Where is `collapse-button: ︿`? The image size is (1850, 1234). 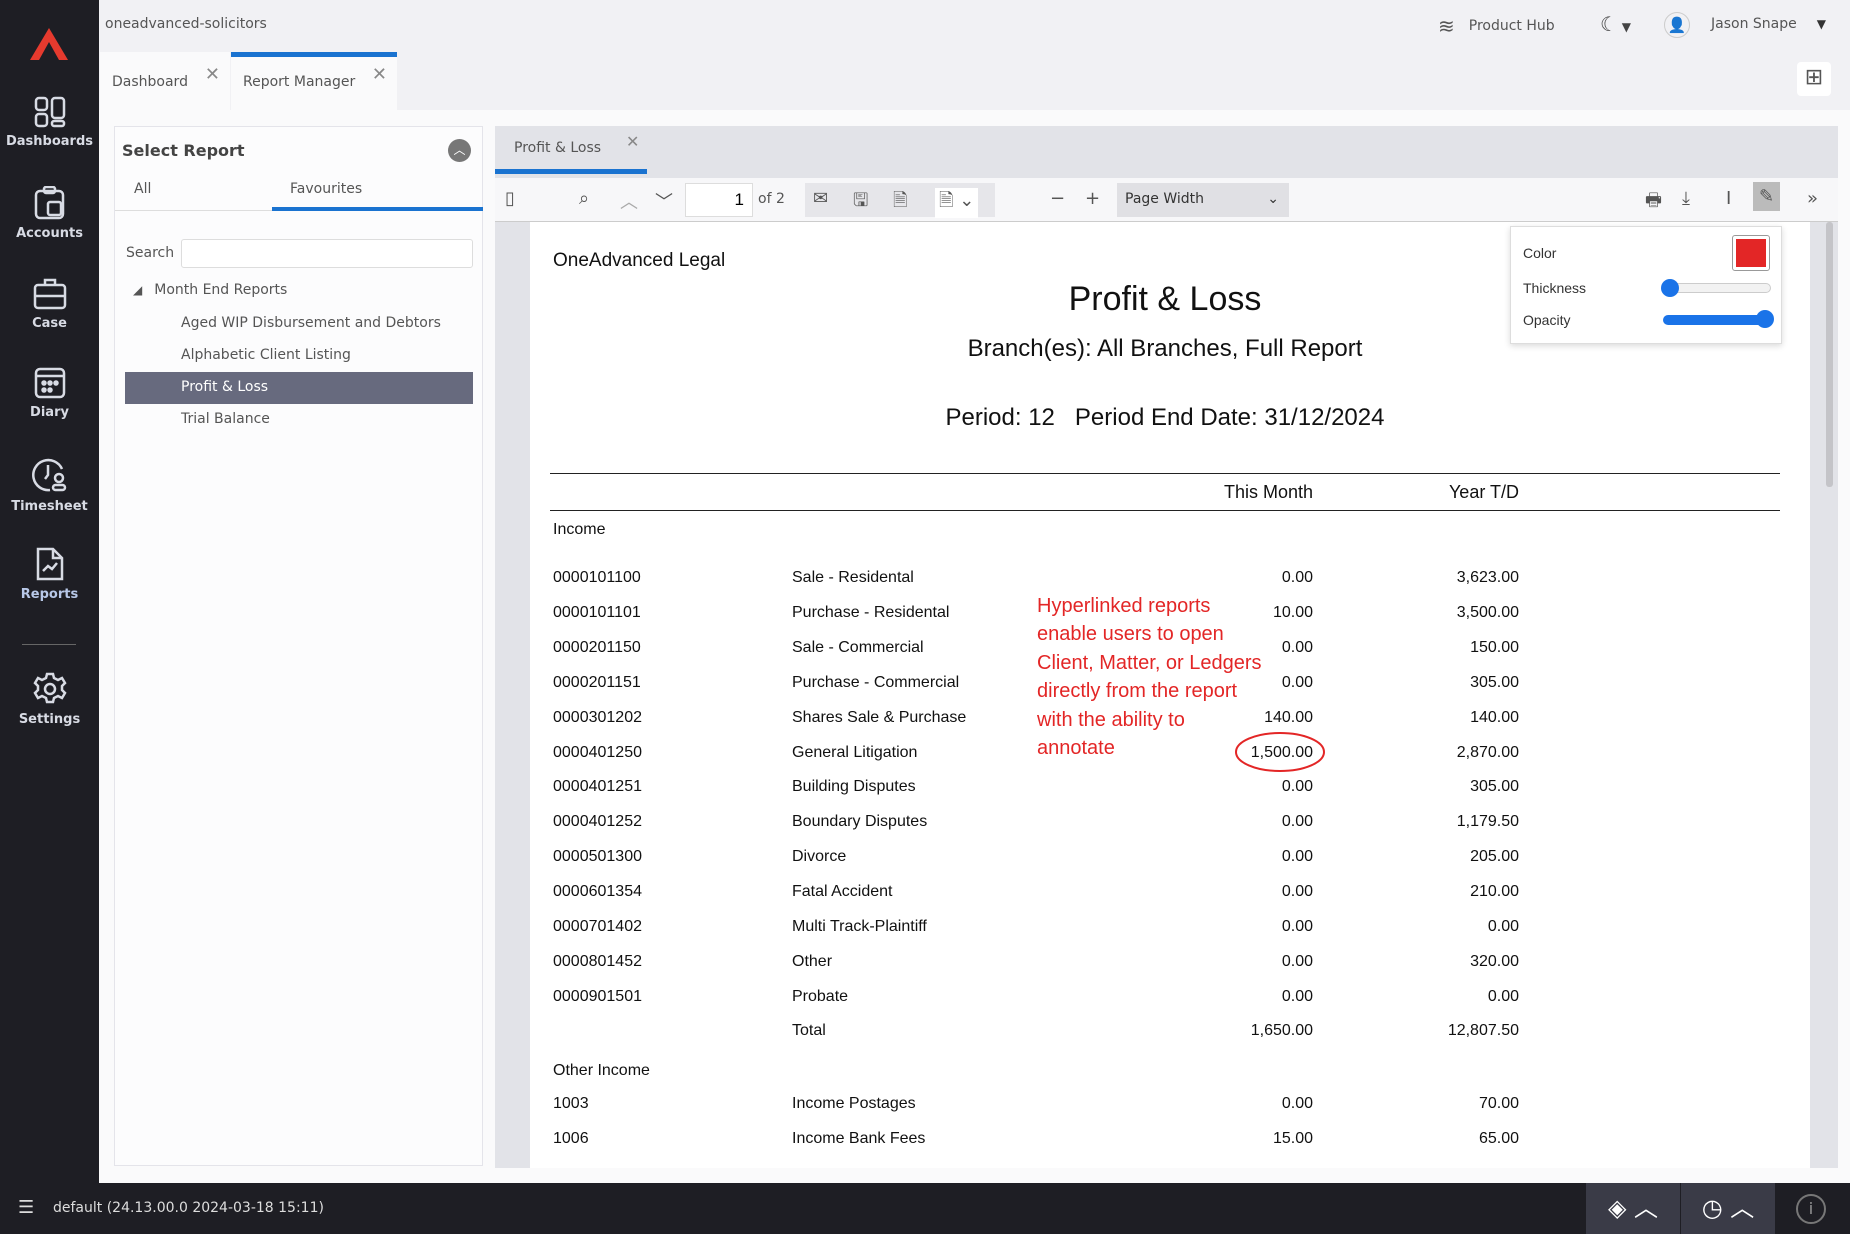
collapse-button: ︿ is located at coordinates (459, 150).